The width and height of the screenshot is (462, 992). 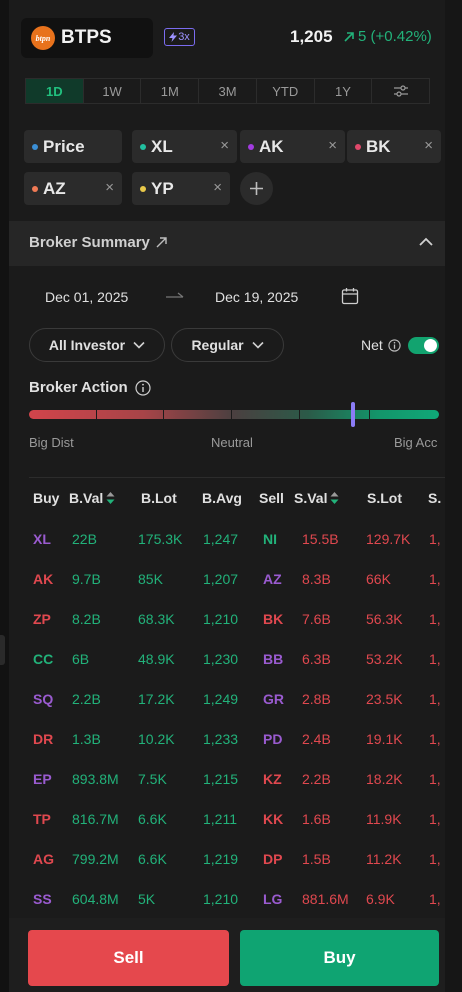 I want to click on chip-price: Price, so click(x=73, y=146).